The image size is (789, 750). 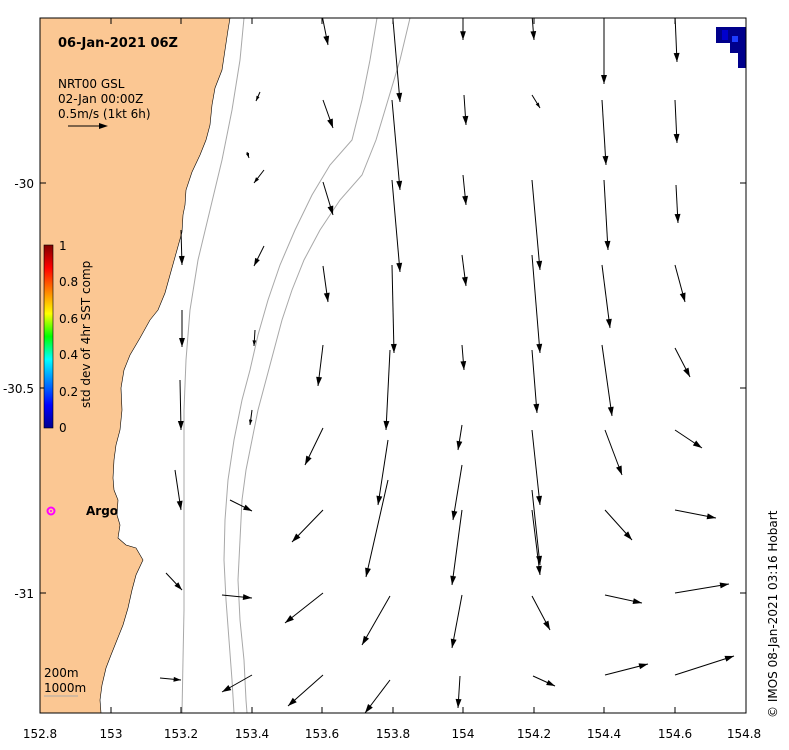 I want to click on bathy-contour-shelf, so click(x=213, y=365).